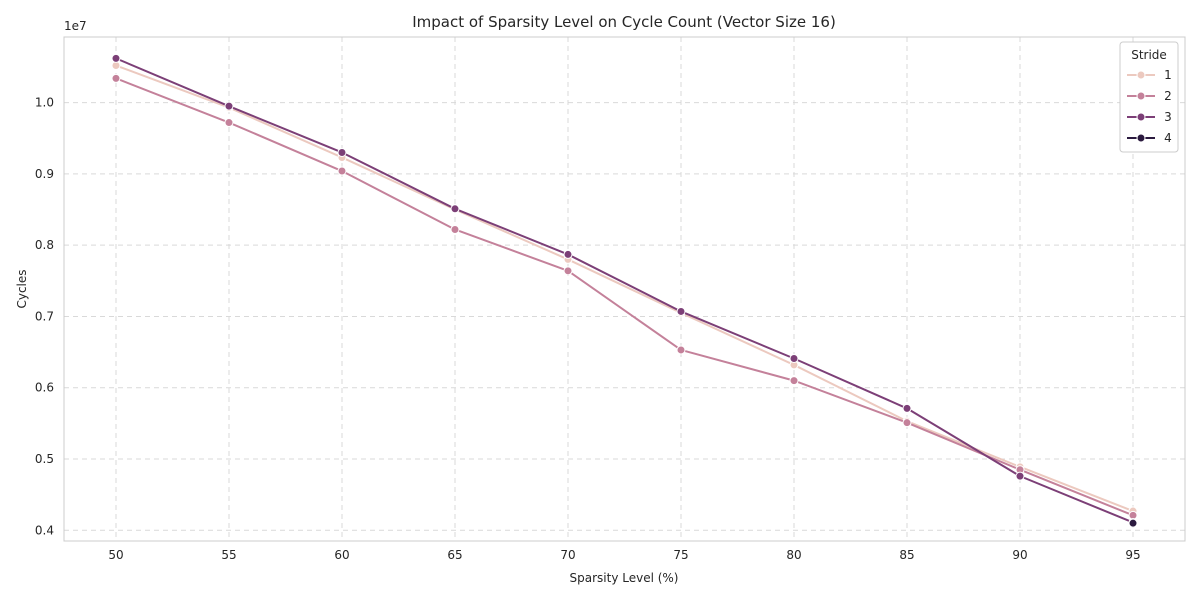 The image size is (1200, 604). I want to click on y-tick-label: 0.5, so click(44, 459).